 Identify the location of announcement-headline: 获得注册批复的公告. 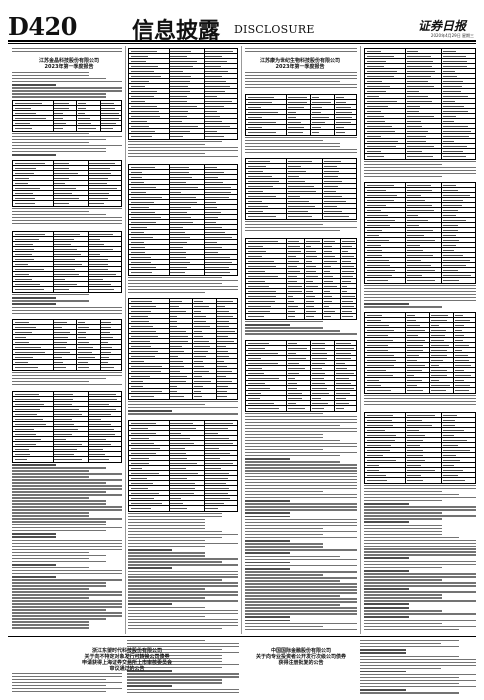
(301, 663).